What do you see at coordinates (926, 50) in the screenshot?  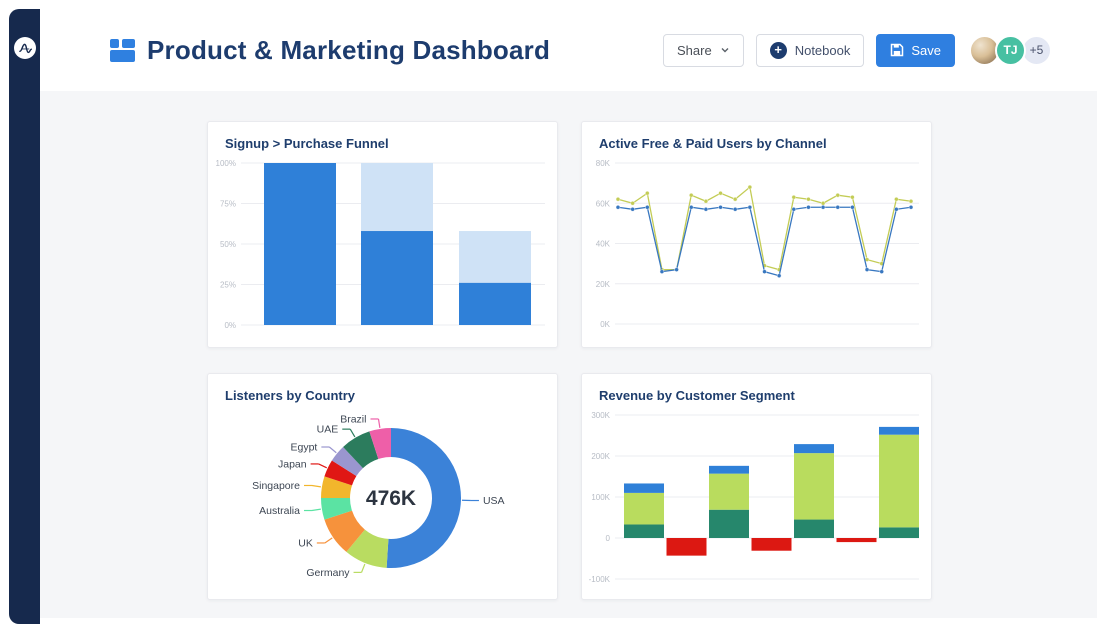 I see `save-button-label: Save` at bounding box center [926, 50].